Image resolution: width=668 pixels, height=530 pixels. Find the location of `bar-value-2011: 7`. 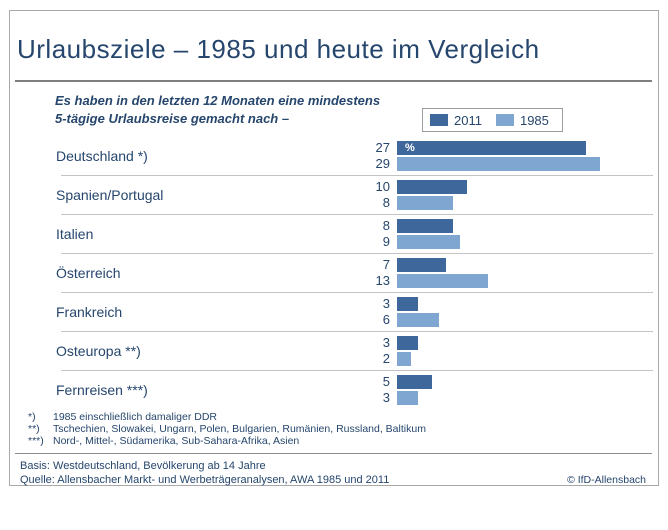

bar-value-2011: 7 is located at coordinates (386, 264).